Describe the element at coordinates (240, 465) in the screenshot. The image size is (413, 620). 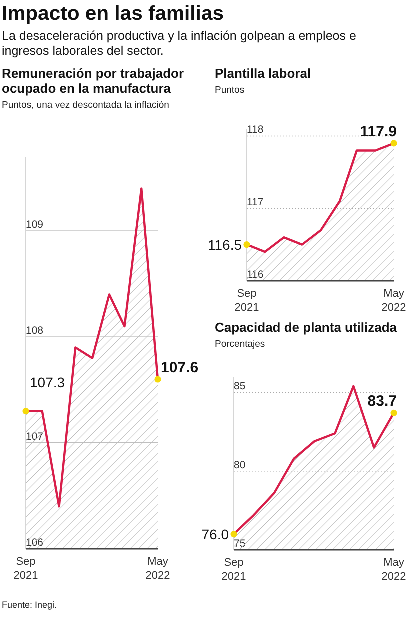
I see `y-tick-label: 80` at that location.